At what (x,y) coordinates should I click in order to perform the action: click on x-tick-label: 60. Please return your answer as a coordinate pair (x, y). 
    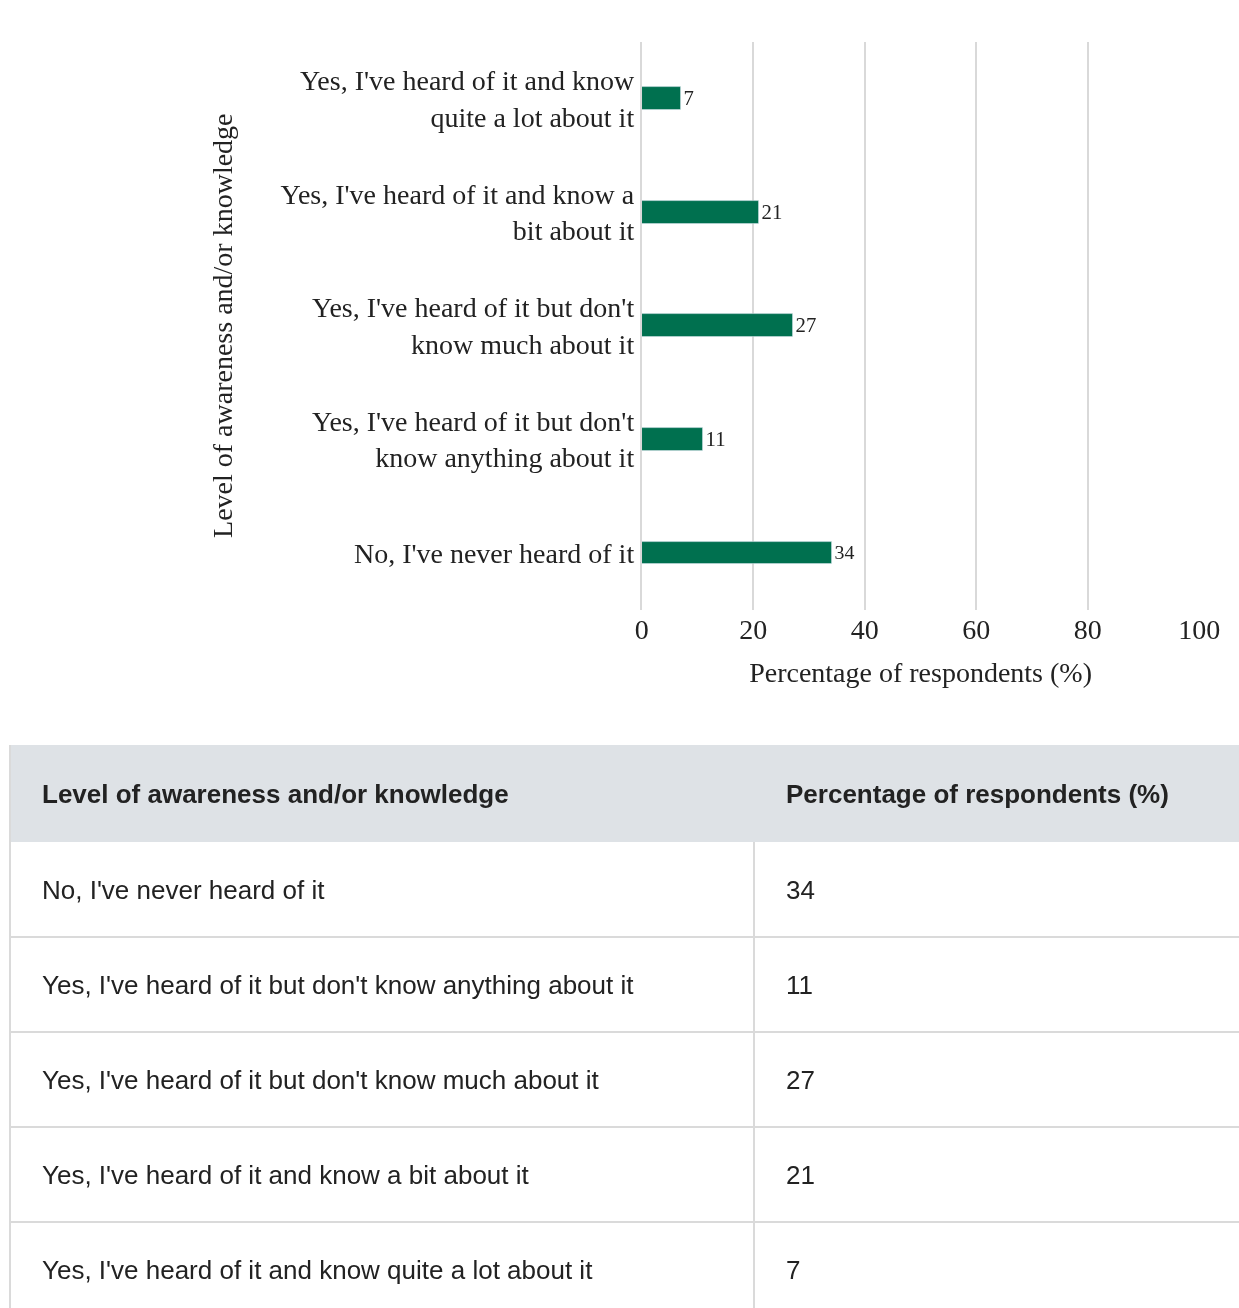
    Looking at the image, I should click on (976, 629).